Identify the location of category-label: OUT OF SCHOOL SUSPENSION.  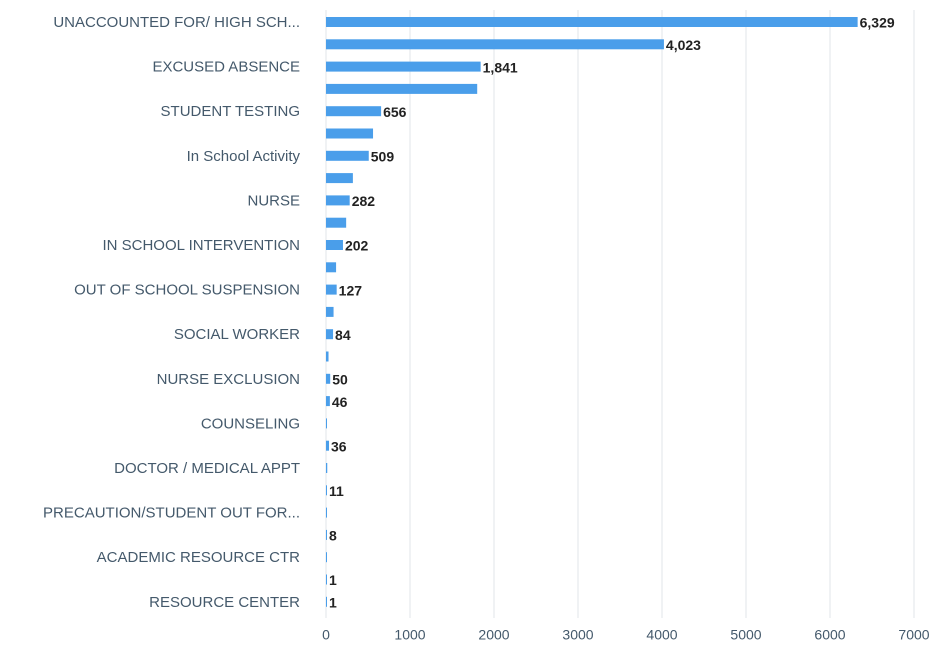
(187, 290).